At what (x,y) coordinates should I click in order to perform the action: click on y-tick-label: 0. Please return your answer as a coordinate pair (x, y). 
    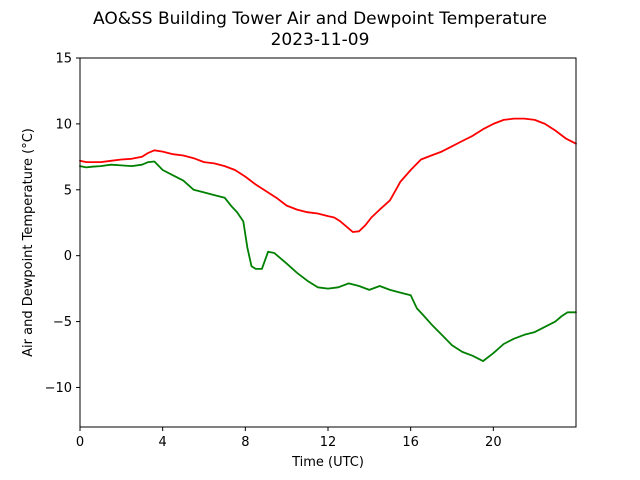
    Looking at the image, I should click on (68, 256).